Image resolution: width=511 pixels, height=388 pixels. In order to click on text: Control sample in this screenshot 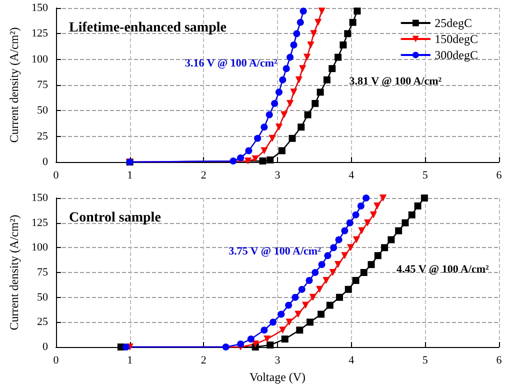, I will do `click(115, 218)`.